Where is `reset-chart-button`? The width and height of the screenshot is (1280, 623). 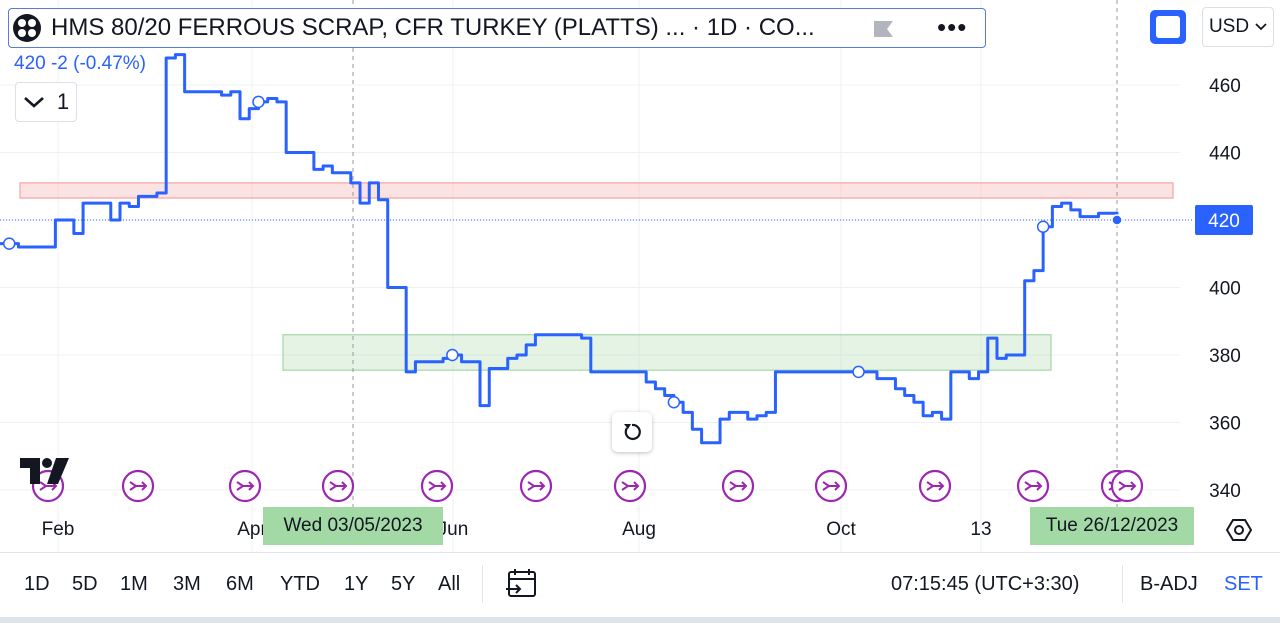 reset-chart-button is located at coordinates (632, 432).